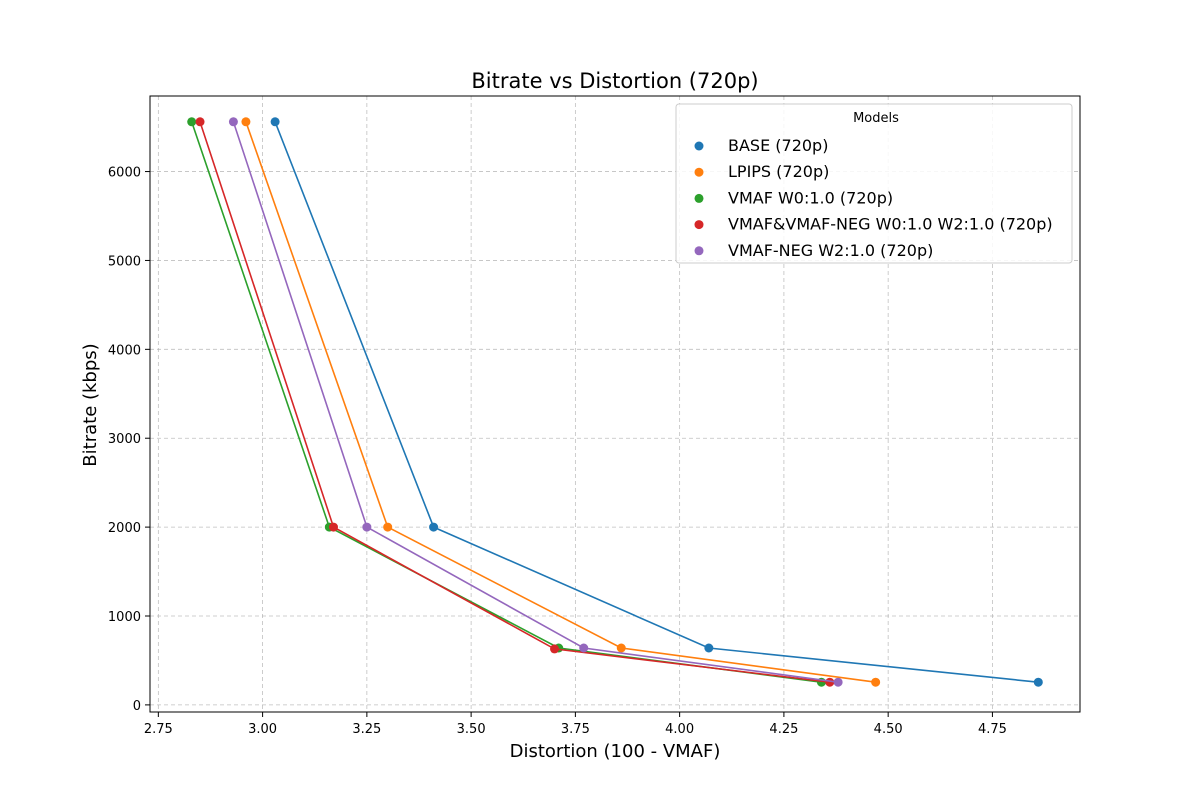  Describe the element at coordinates (830, 250) in the screenshot. I see `legend-label: VMAF-NEG W2:1.0 (720p)` at that location.